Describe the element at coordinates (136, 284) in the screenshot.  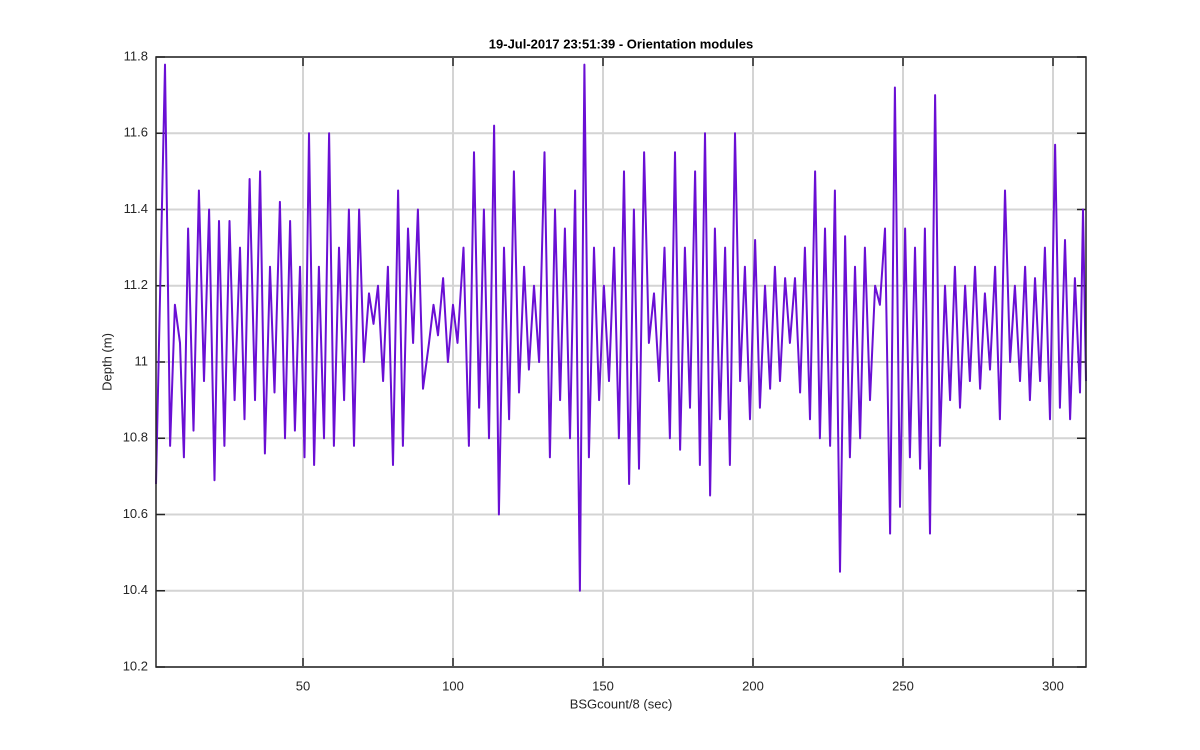
I see `y-tick-label: 11.2` at that location.